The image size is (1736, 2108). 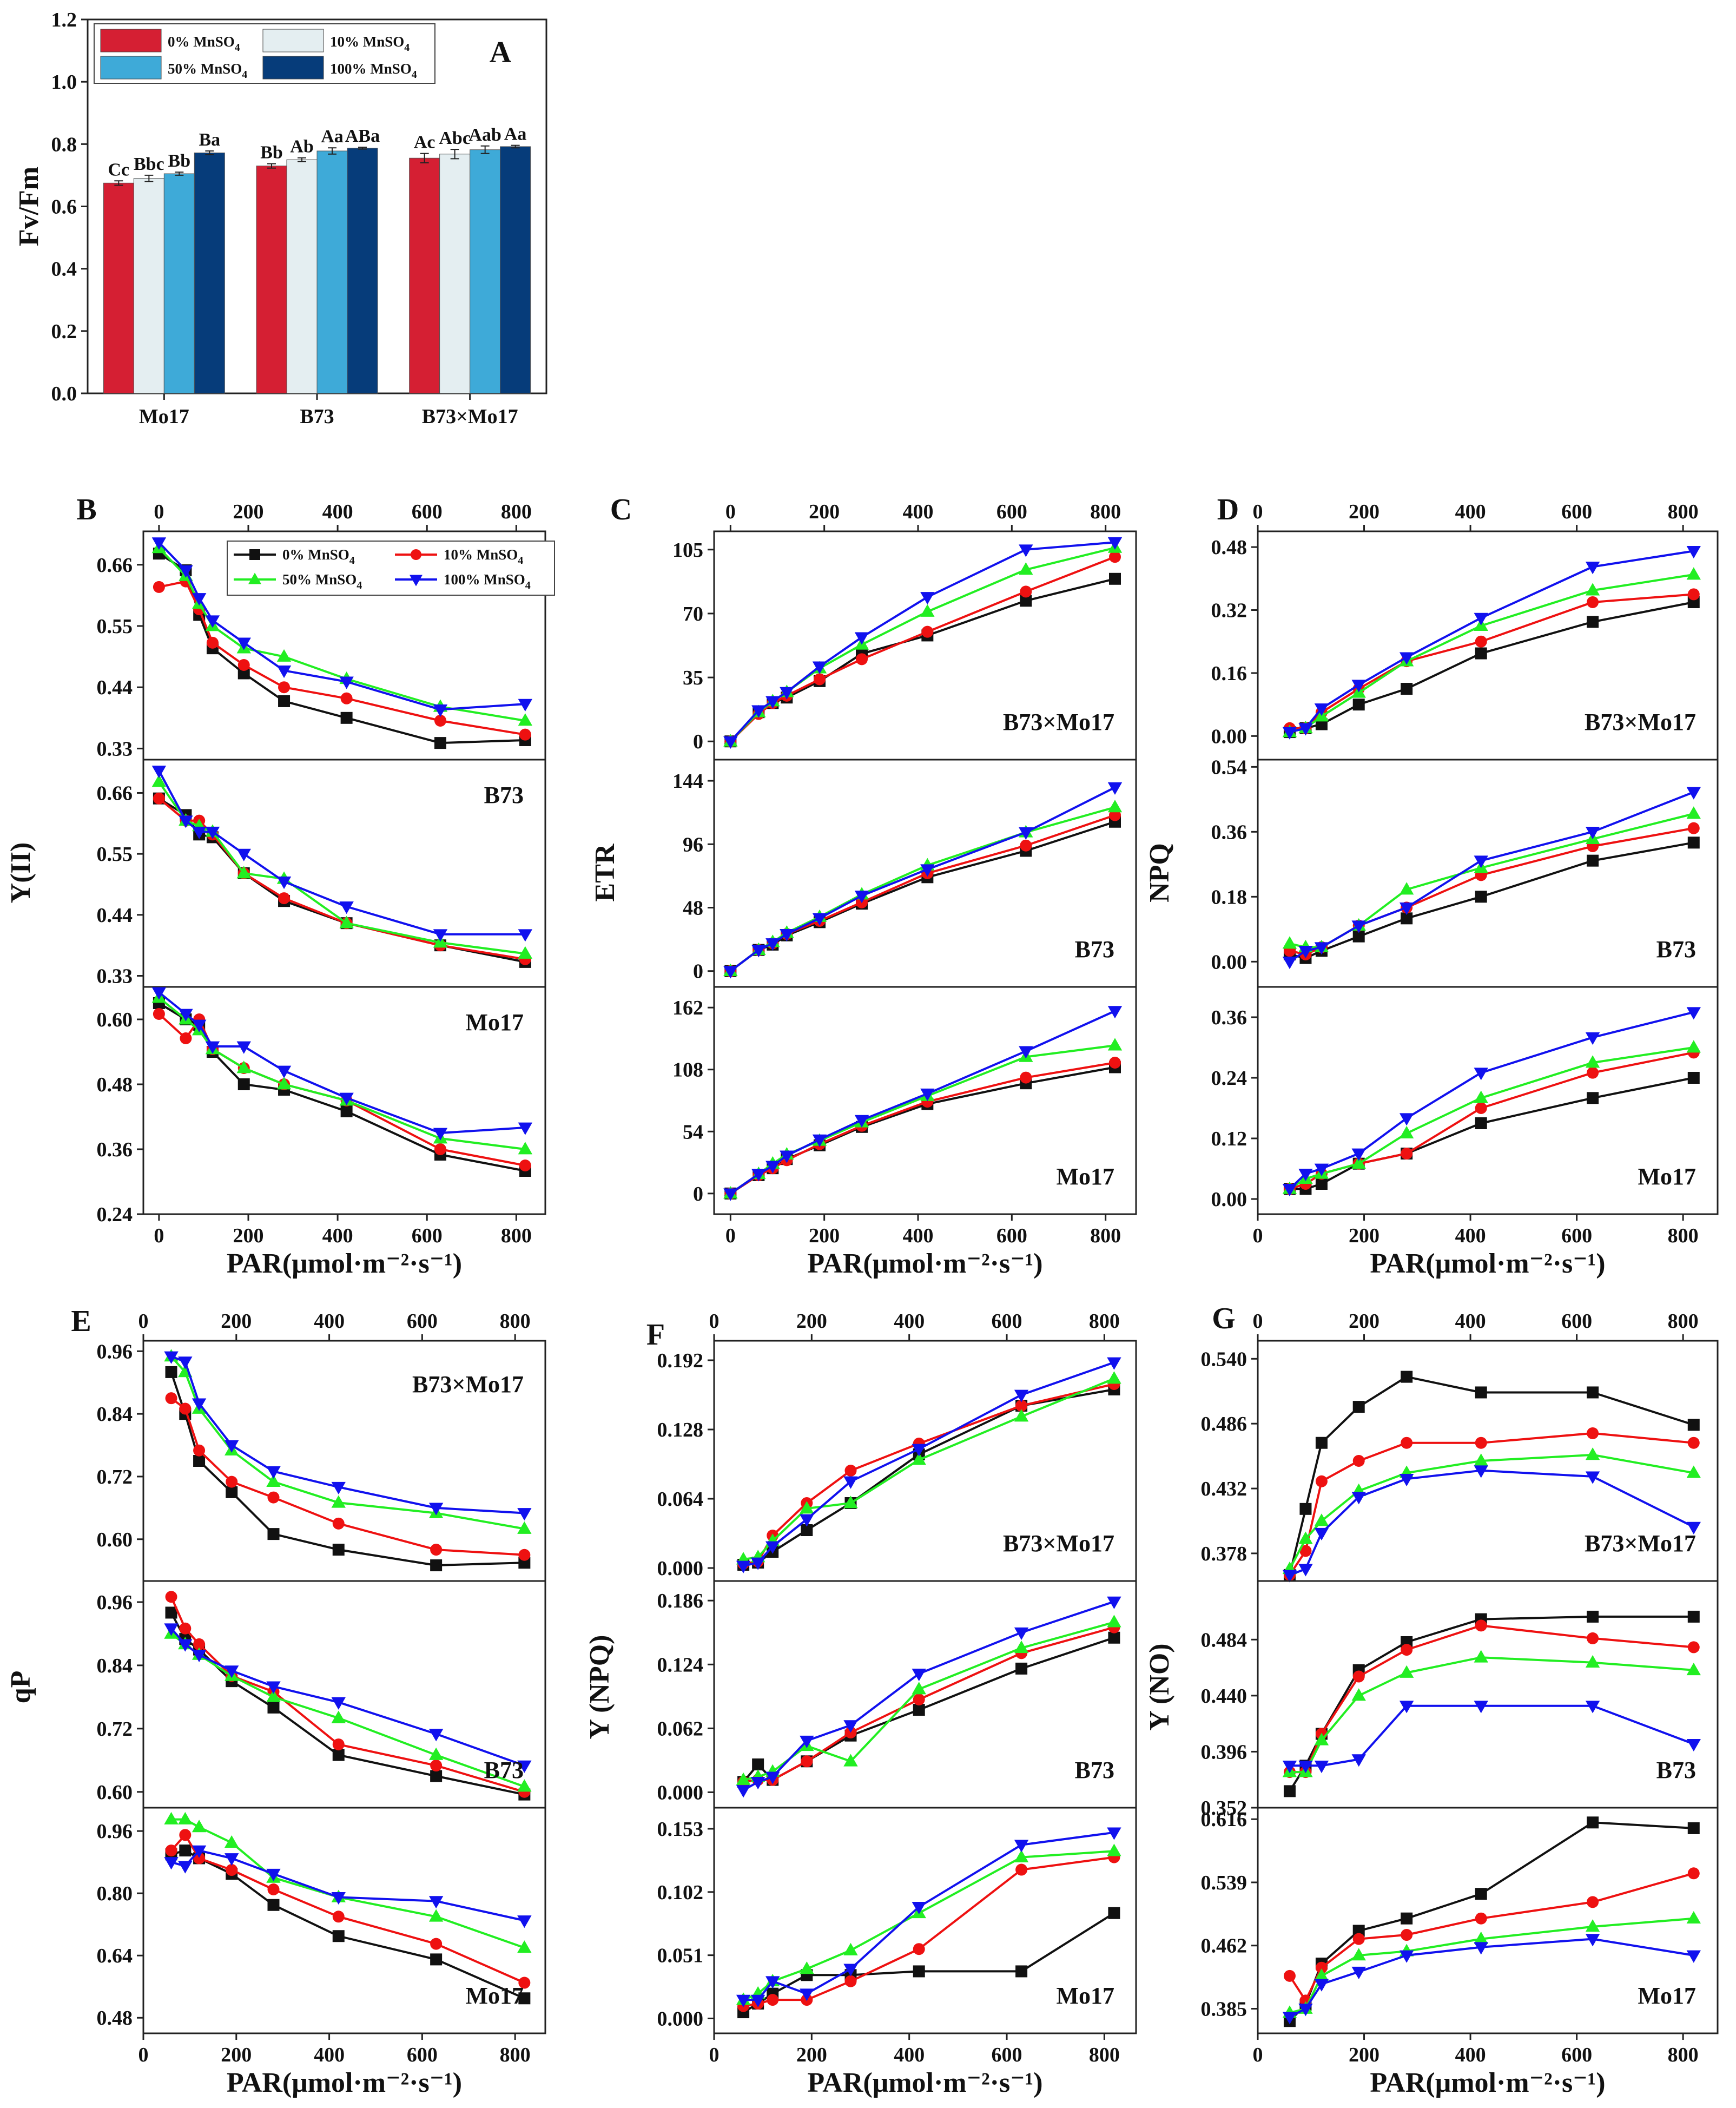 What do you see at coordinates (464, 579) in the screenshot?
I see `legend-pct: 100%` at bounding box center [464, 579].